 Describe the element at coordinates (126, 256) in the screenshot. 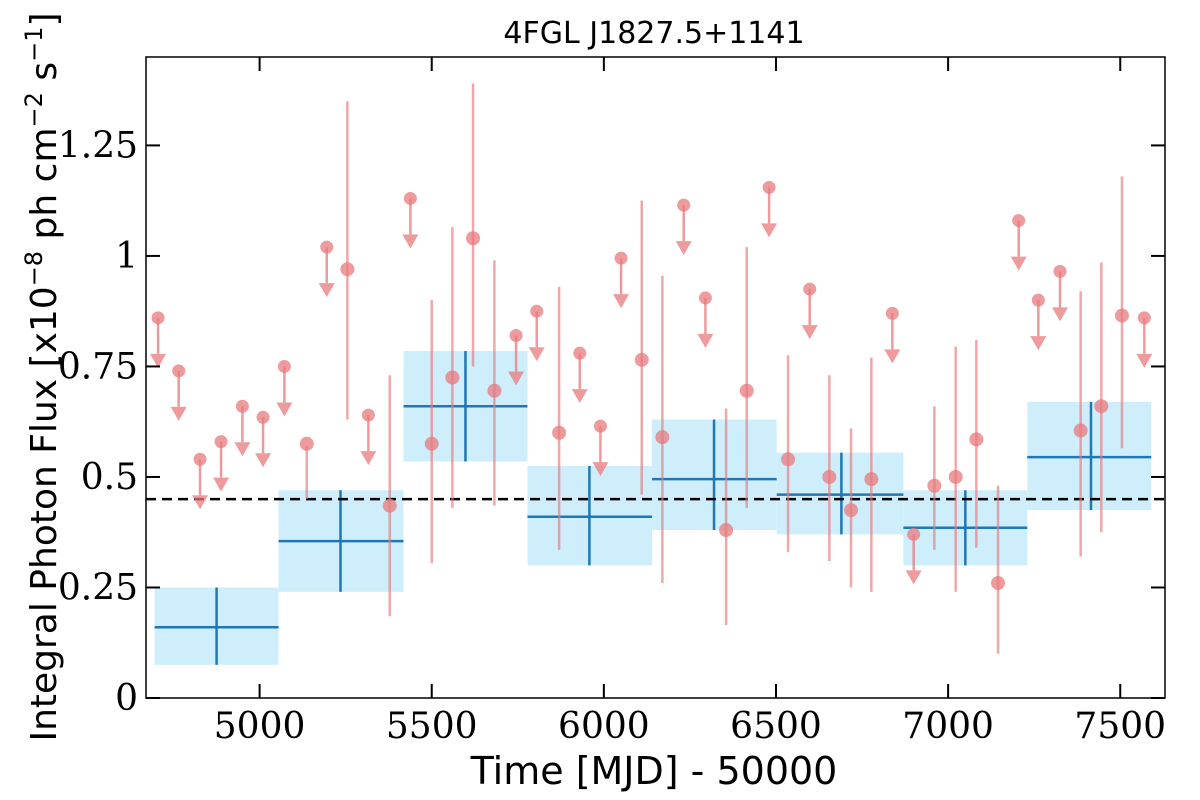

I see `y-tick-label-4: 1` at that location.